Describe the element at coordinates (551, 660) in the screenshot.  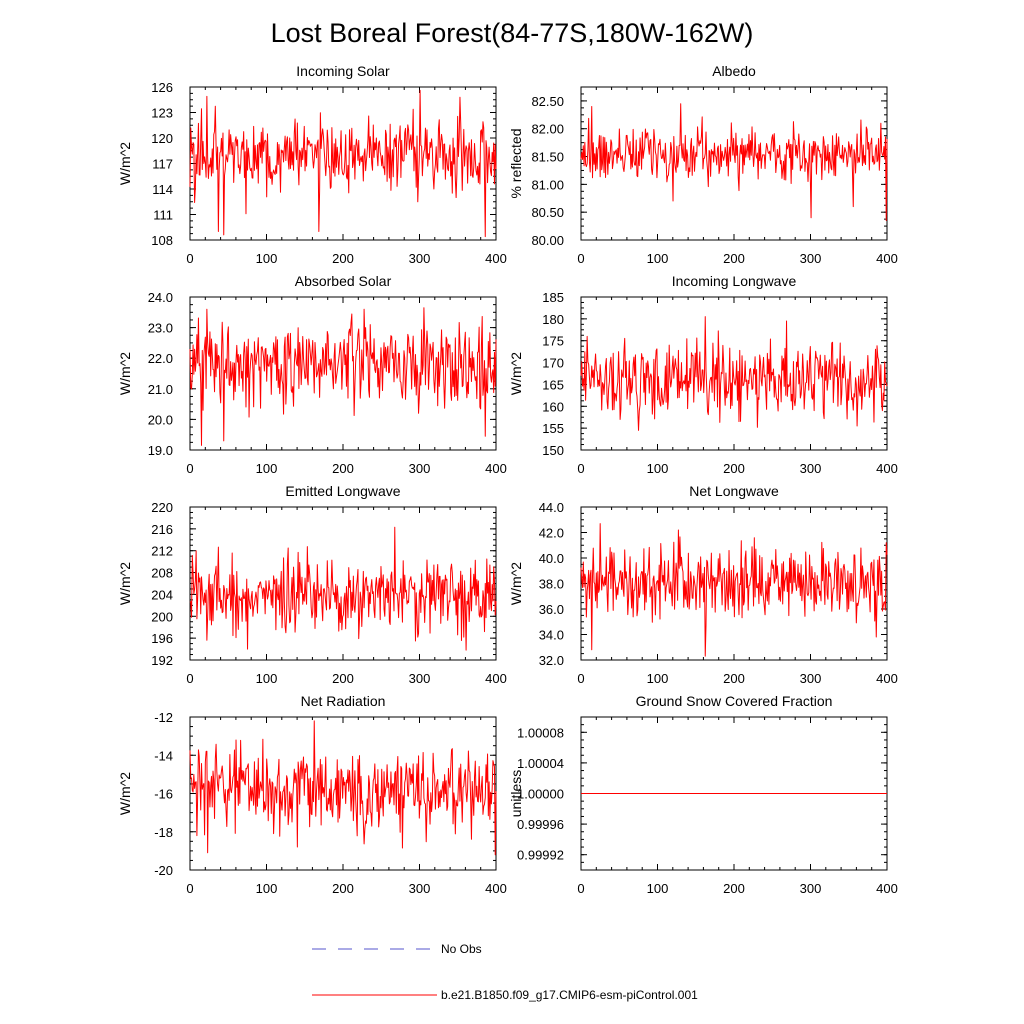
I see `y-tick-label: 32.0` at that location.